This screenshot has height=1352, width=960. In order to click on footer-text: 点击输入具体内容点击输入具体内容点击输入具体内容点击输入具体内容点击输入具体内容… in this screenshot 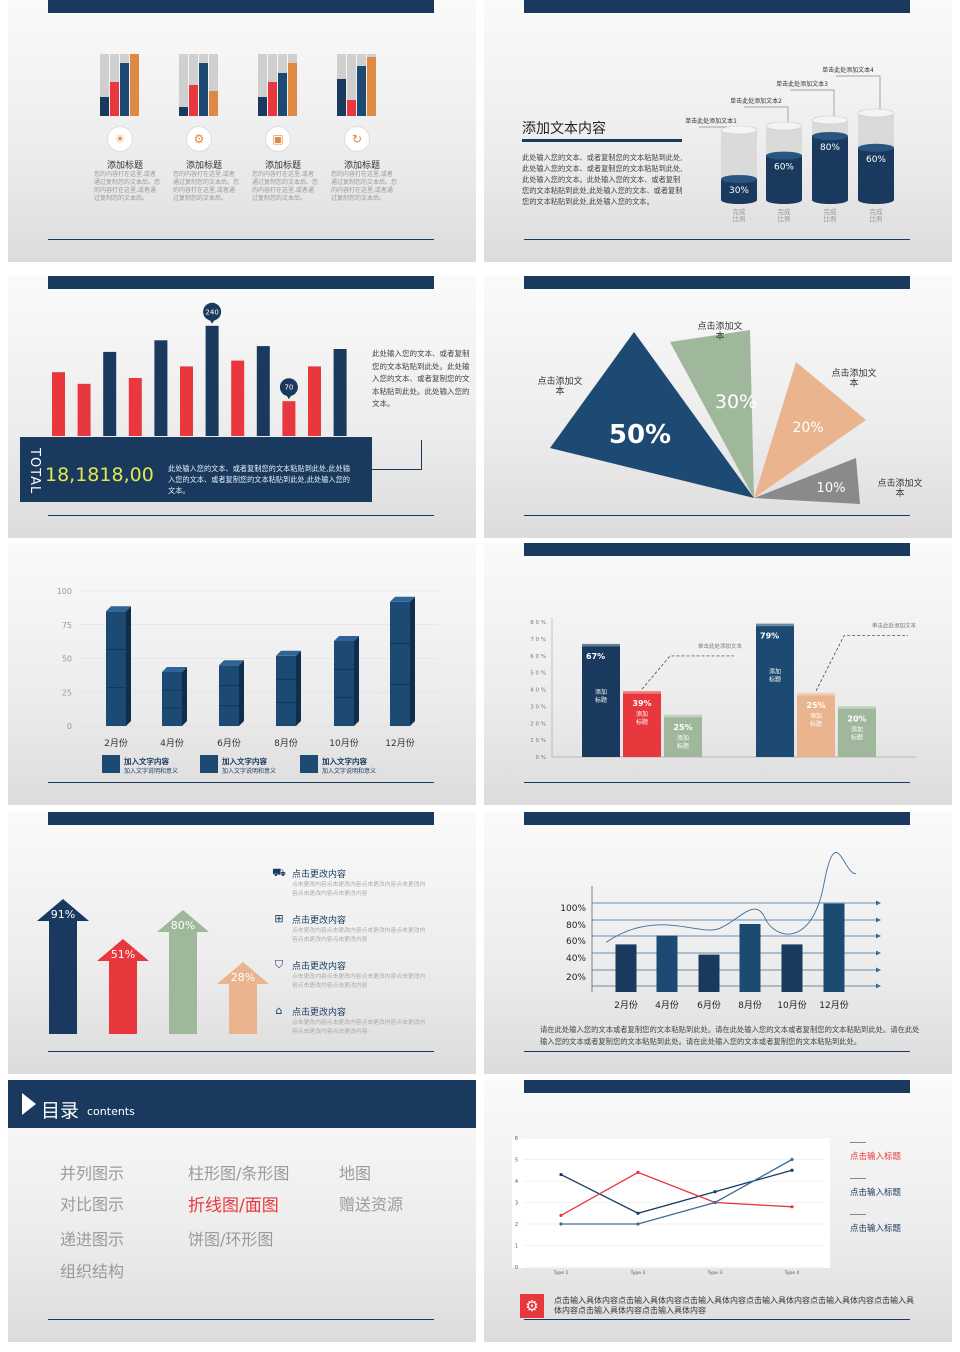, I will do `click(734, 1305)`.